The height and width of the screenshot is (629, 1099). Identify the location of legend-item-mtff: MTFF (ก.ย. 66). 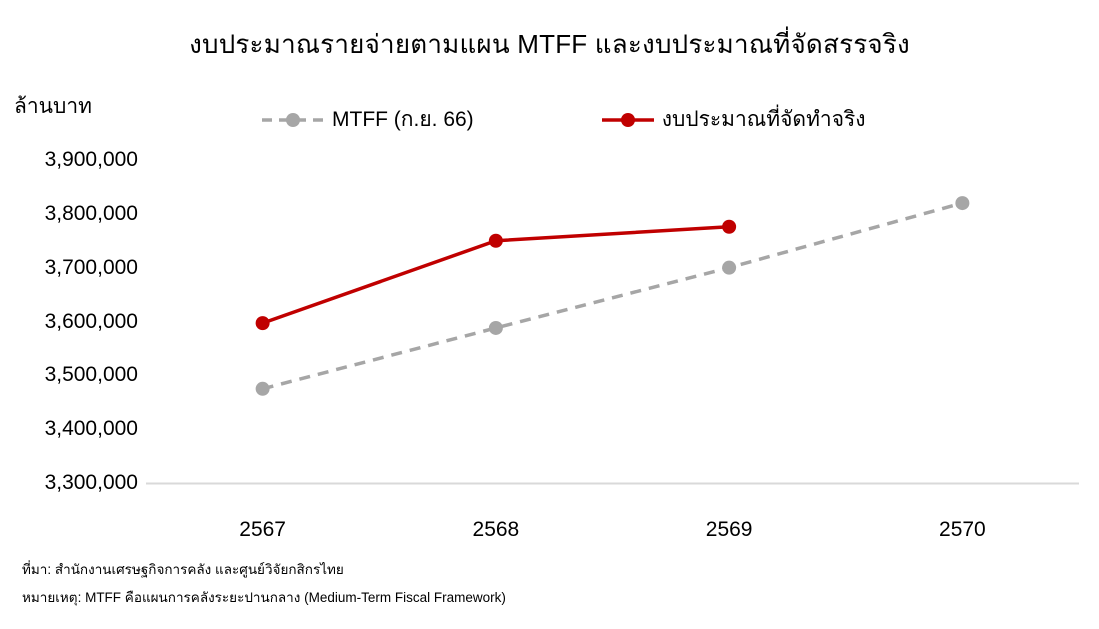
(368, 119).